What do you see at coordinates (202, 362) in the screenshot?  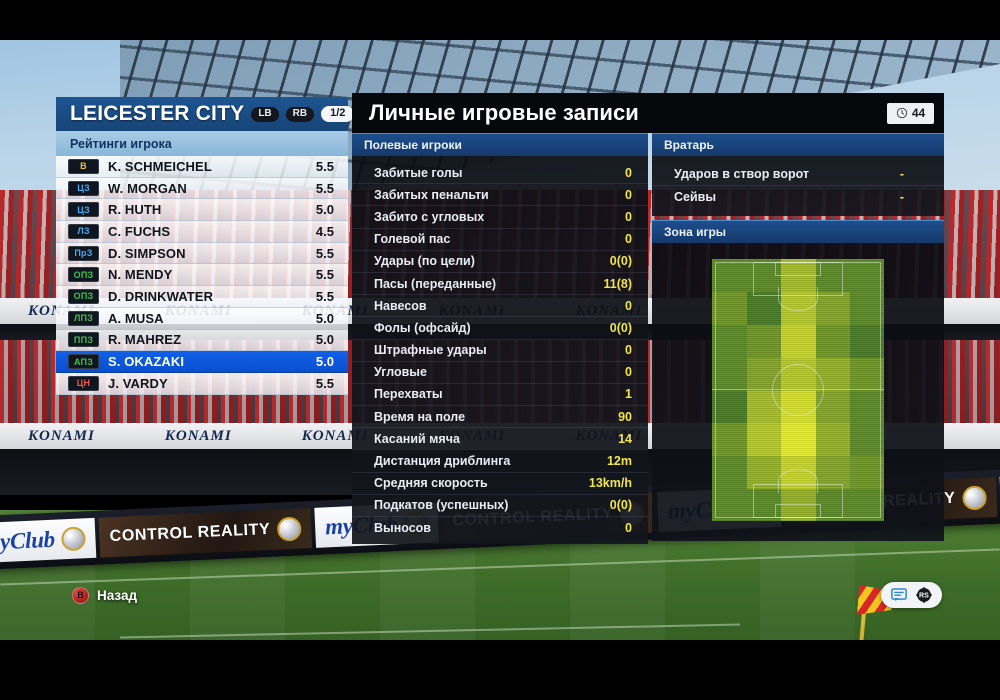 I see `player-row: АПЗ S. OKAZAKI 5.0` at bounding box center [202, 362].